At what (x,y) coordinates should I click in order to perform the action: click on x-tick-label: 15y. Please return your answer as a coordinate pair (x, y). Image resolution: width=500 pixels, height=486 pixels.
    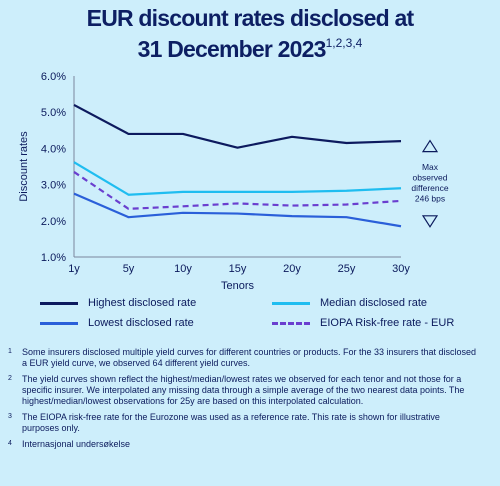
    Looking at the image, I should click on (238, 269).